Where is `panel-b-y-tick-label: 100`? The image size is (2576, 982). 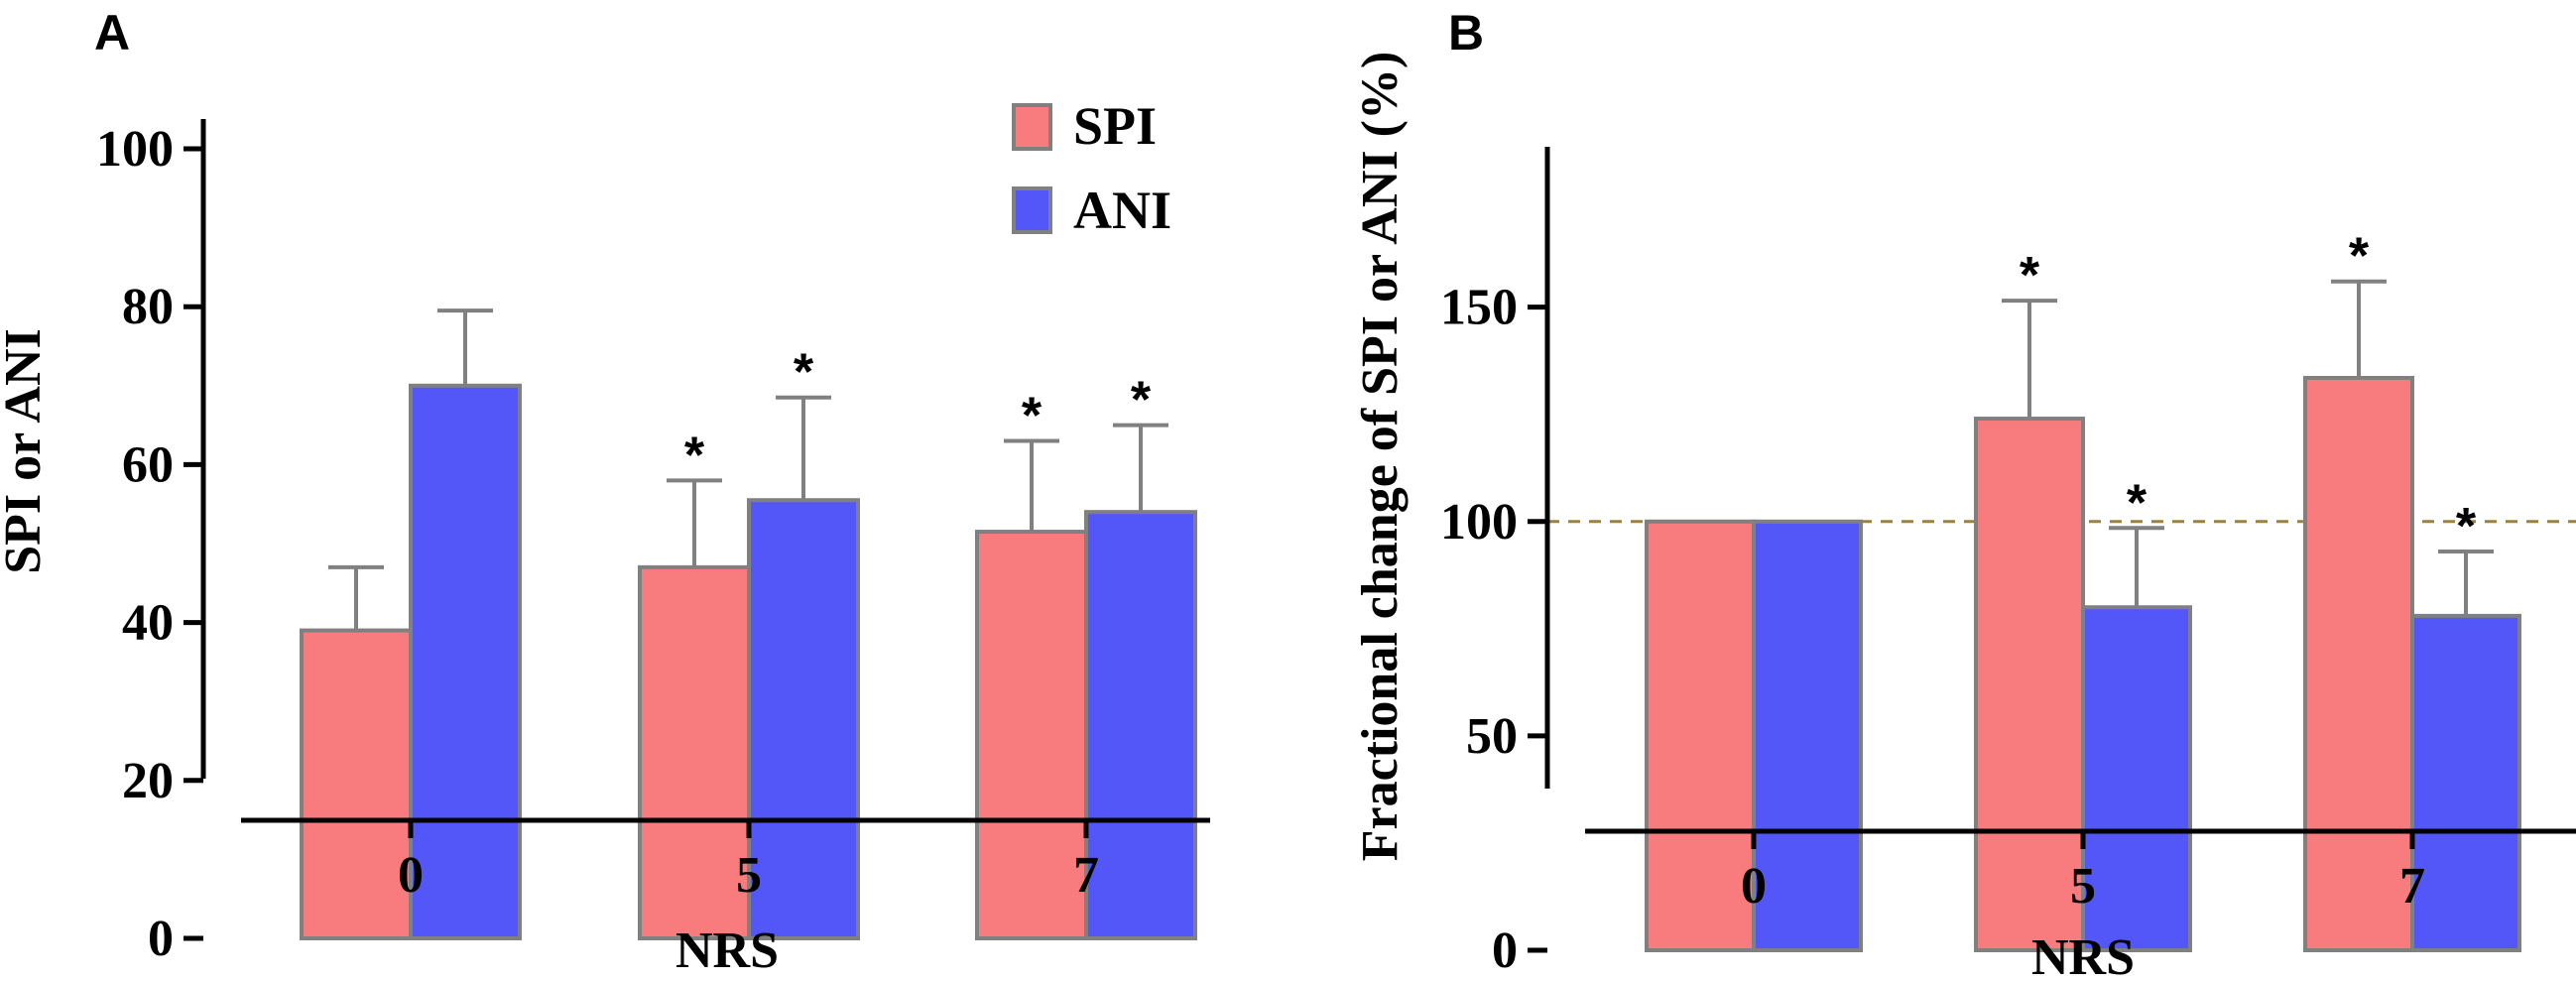
panel-b-y-tick-label: 100 is located at coordinates (1479, 522).